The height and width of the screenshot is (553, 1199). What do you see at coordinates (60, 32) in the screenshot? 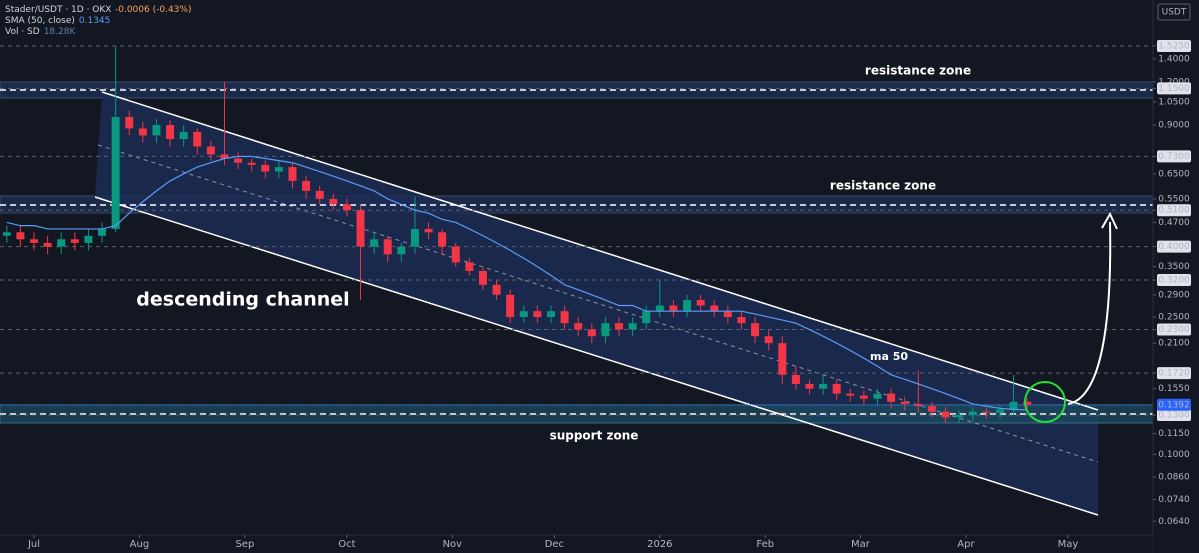
I see `vol-last: 18.28K` at bounding box center [60, 32].